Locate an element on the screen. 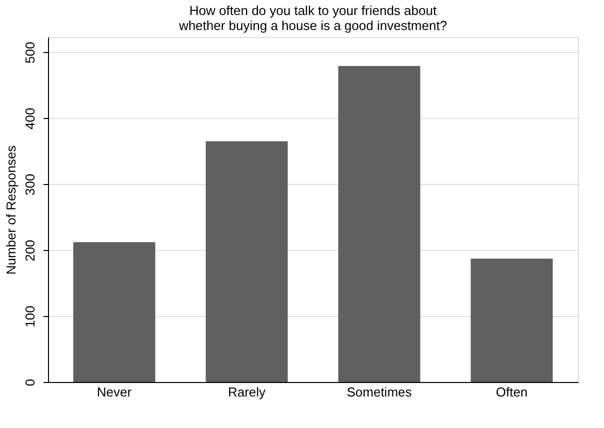 Image resolution: width=604 pixels, height=428 pixels. text: How often do you talk to your friends about is located at coordinates (313, 10).